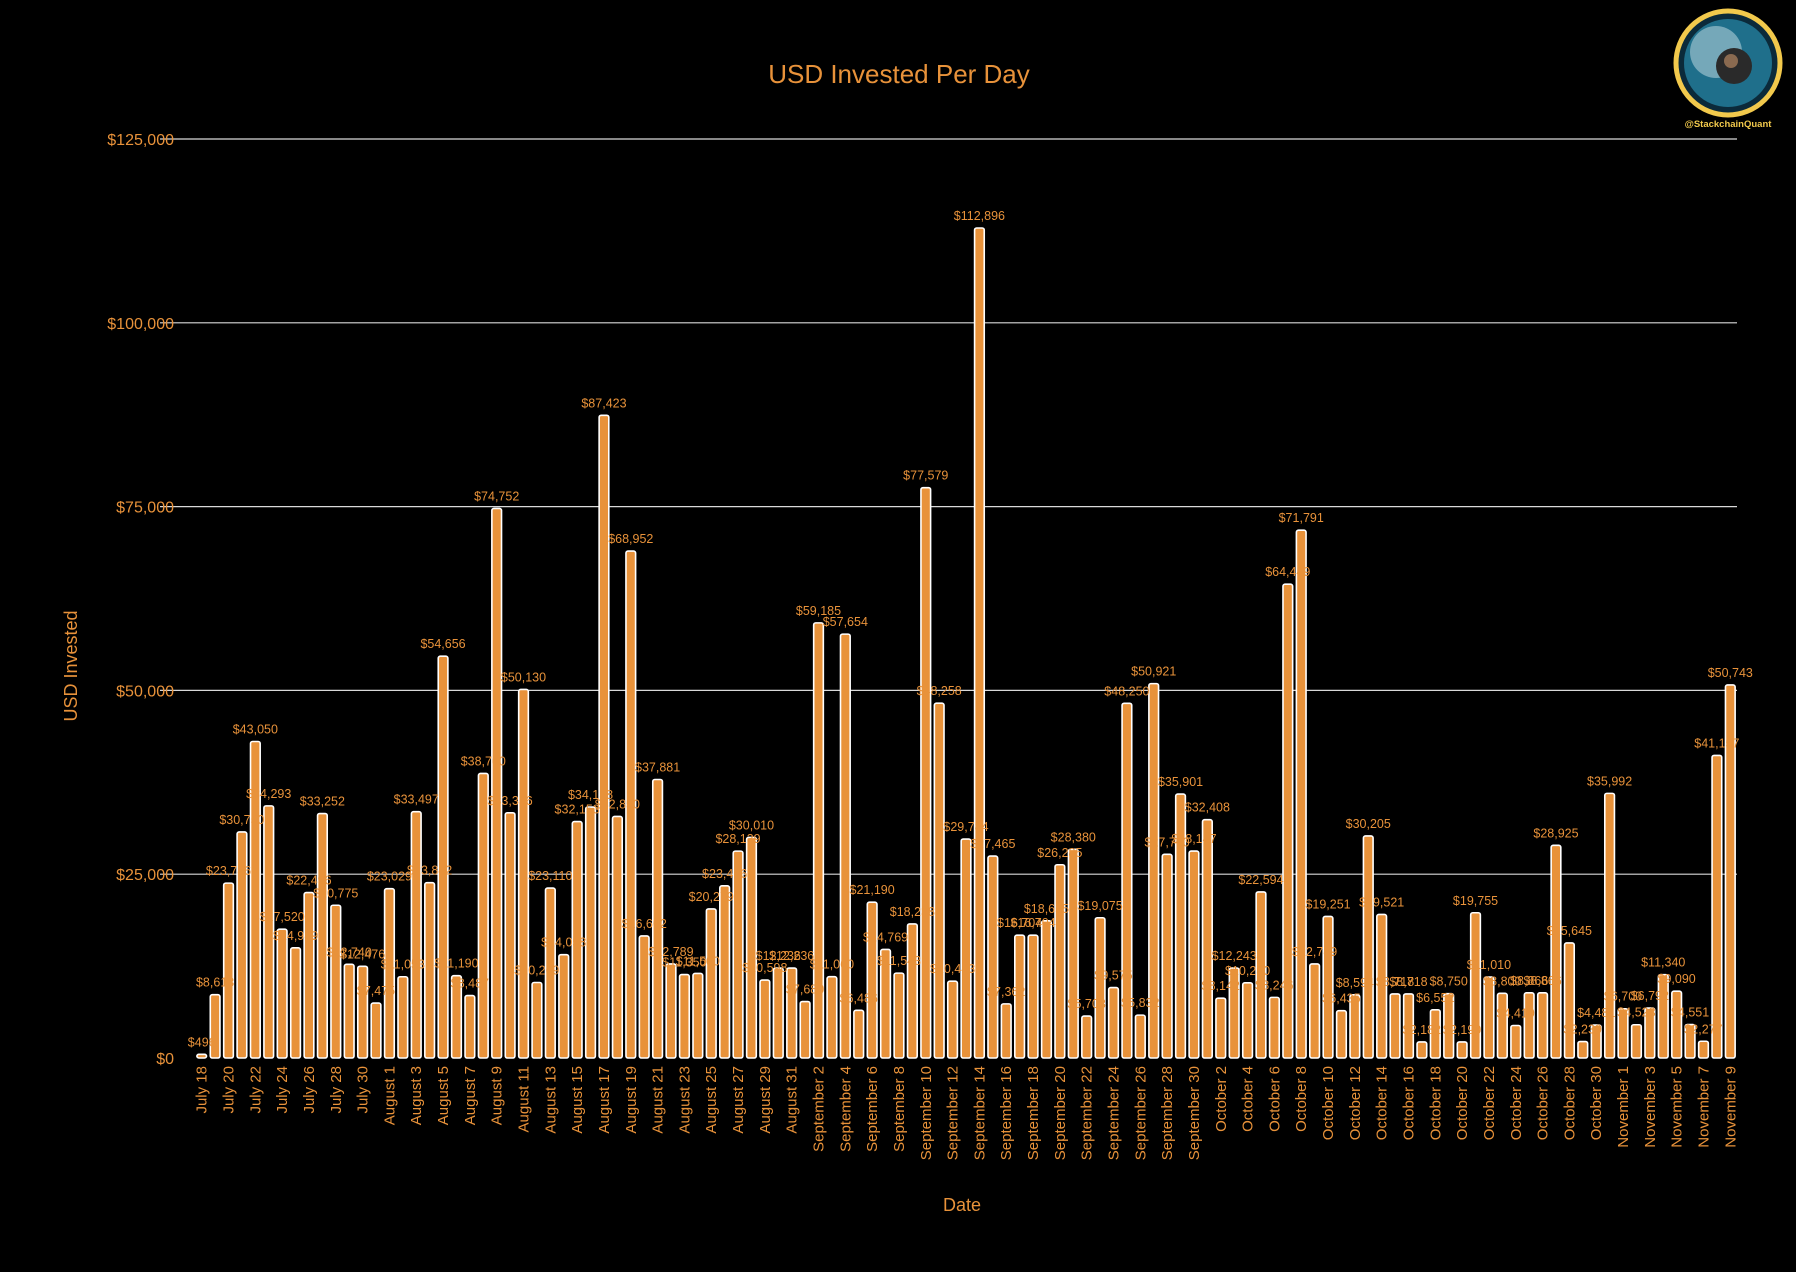  Describe the element at coordinates (577, 810) in the screenshot. I see `data-label: $32,153` at that location.